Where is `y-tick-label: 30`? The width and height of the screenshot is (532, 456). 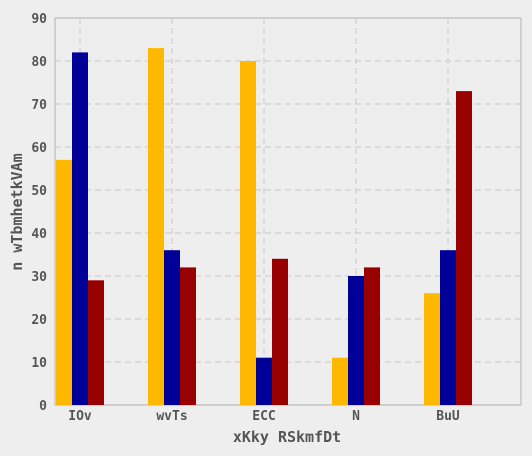
y-tick-label: 30 is located at coordinates (39, 277).